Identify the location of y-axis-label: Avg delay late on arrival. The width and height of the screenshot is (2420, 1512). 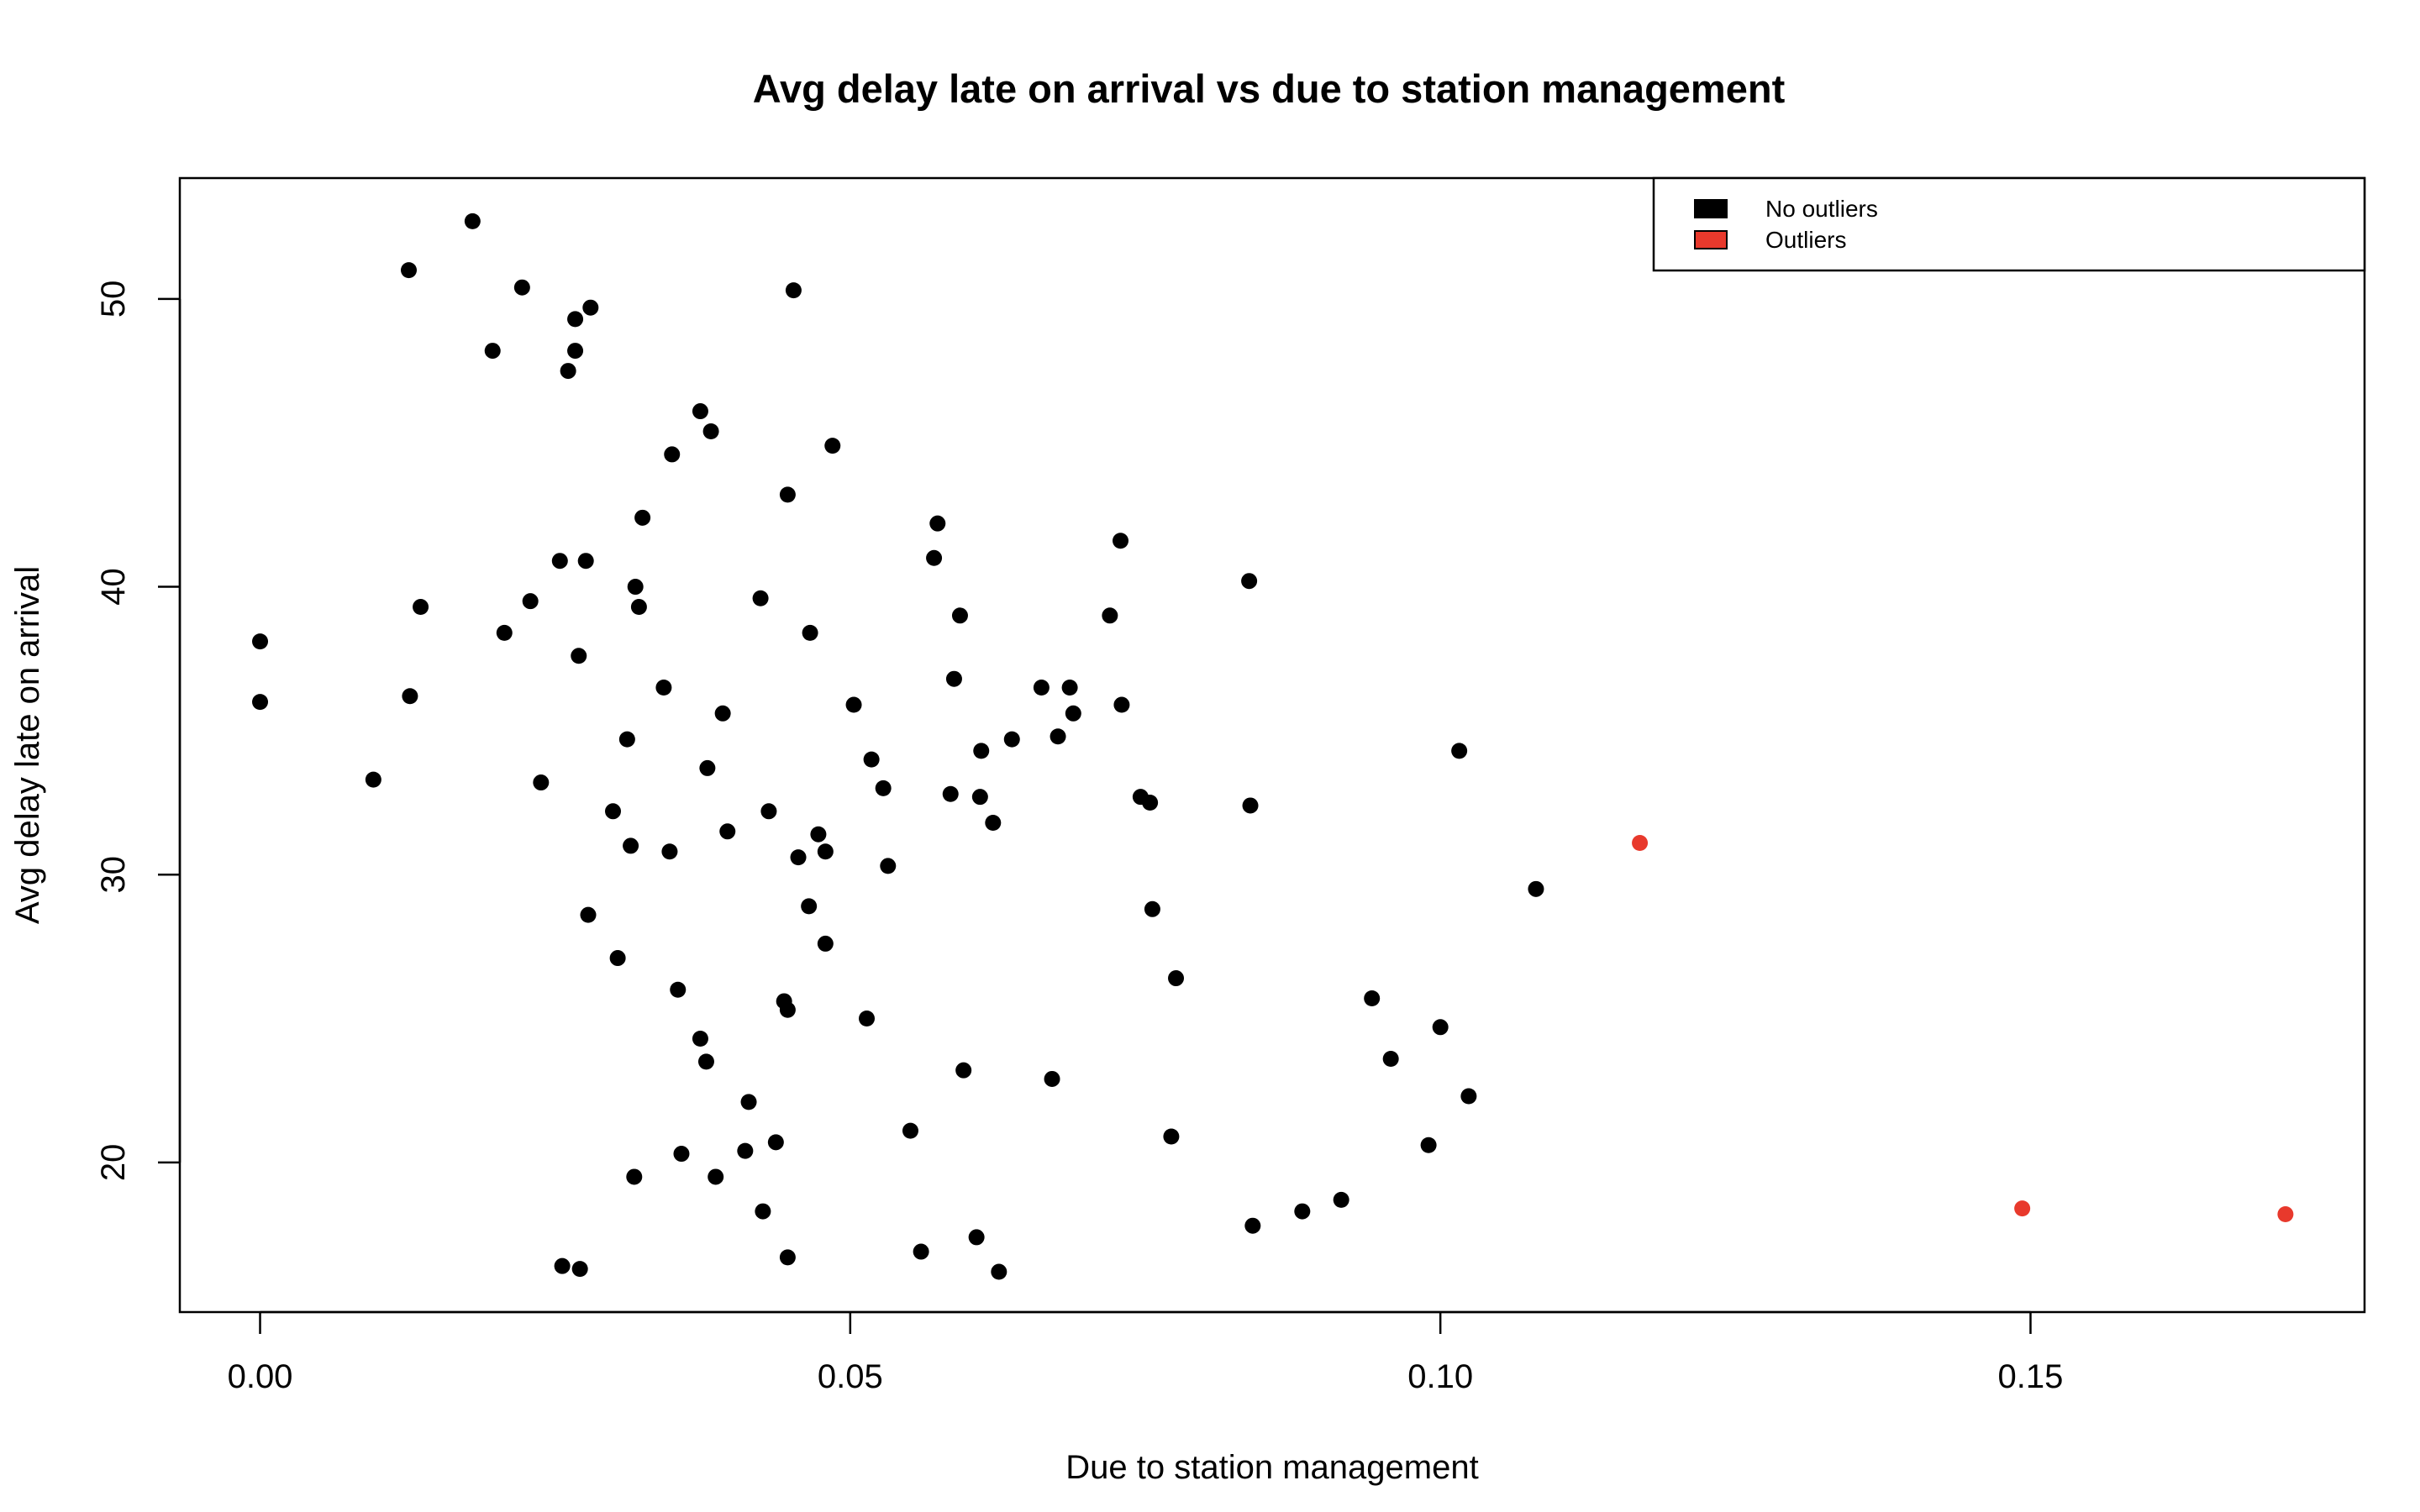
(27, 745).